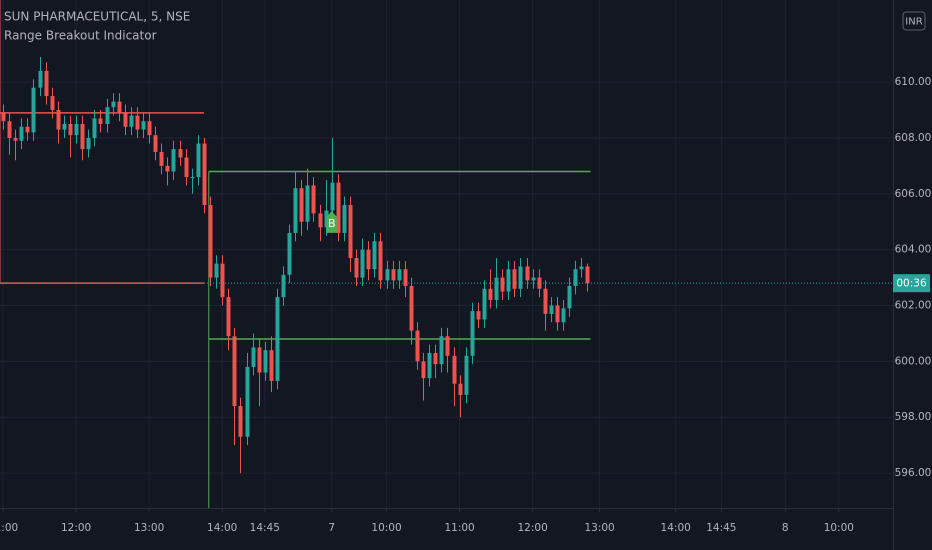  I want to click on y-tick-label: 606.00, so click(913, 194).